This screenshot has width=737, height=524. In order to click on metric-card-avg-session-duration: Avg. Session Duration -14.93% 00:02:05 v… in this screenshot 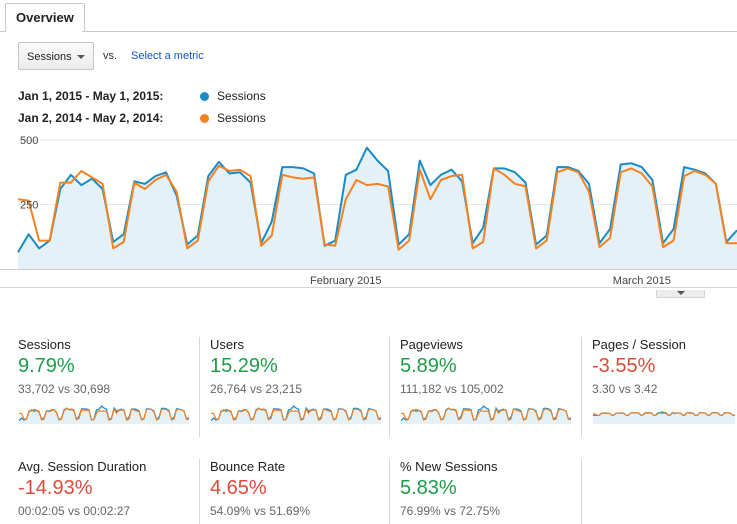, I will do `click(108, 491)`.